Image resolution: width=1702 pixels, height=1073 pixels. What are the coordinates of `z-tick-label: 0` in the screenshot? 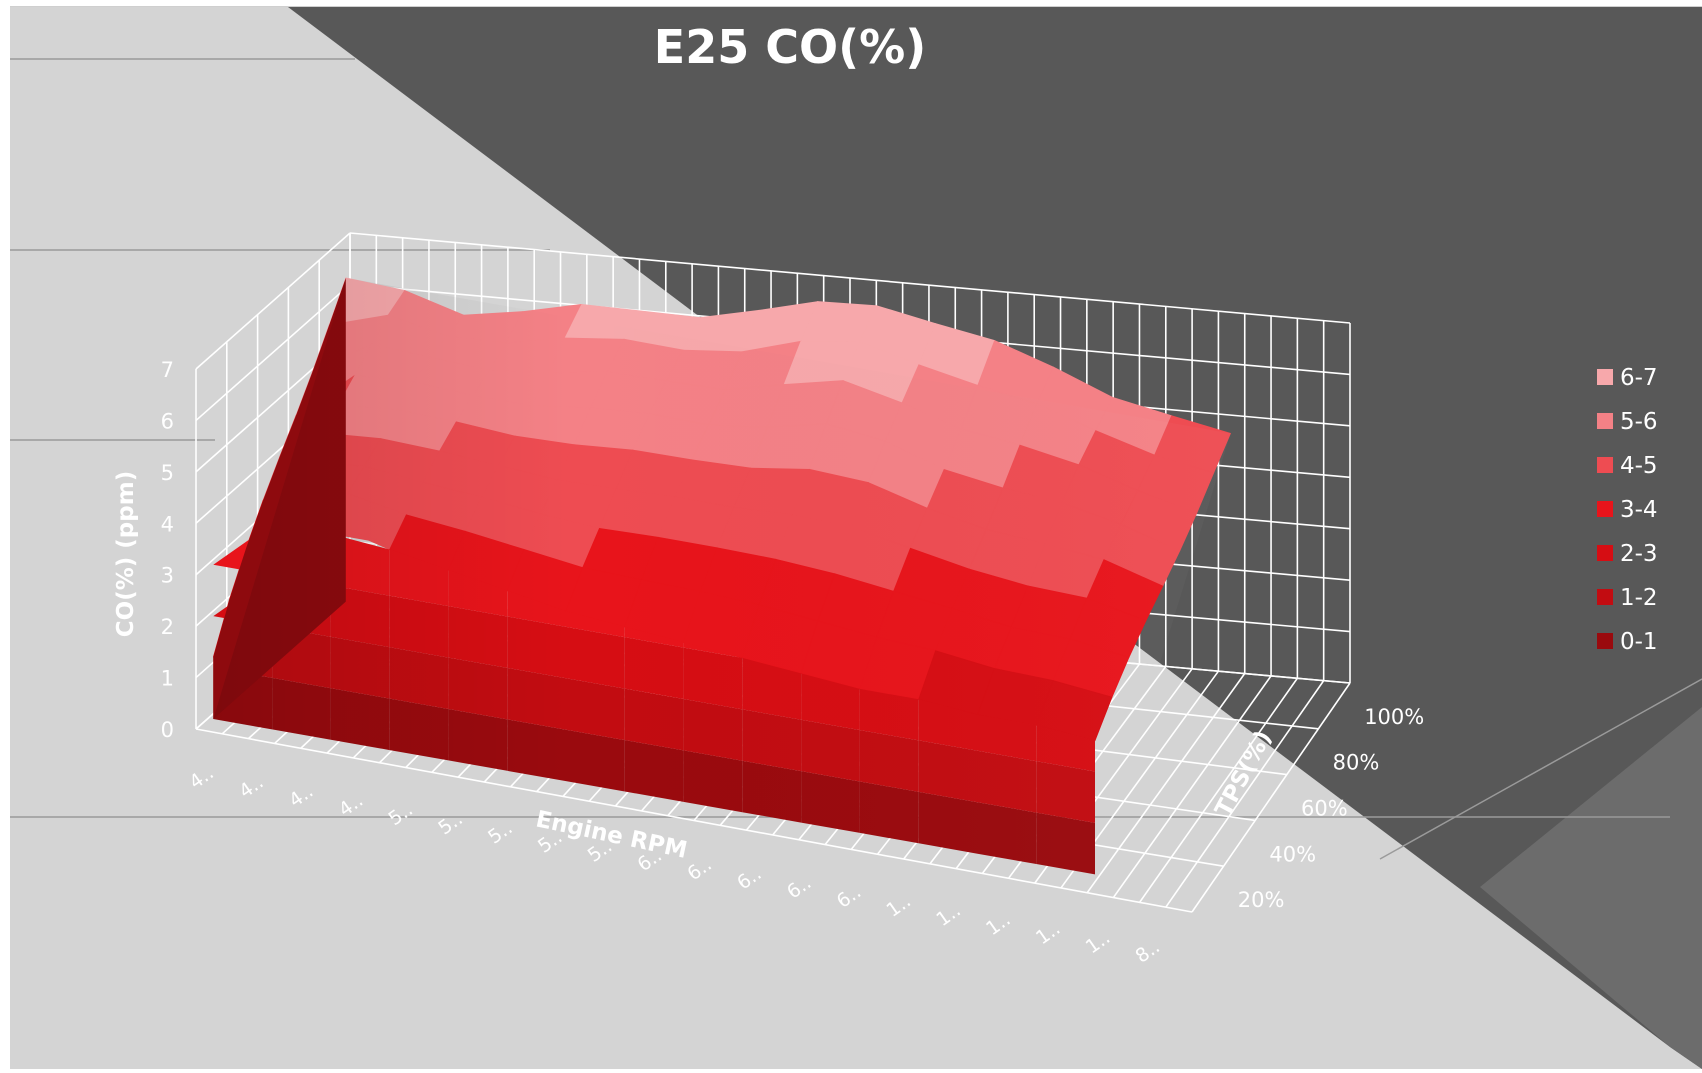 It's located at (167, 730).